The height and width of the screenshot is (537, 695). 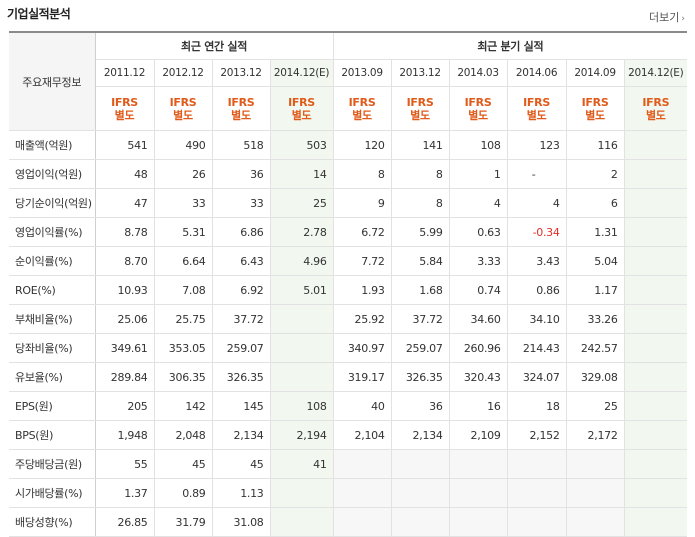 I want to click on more-link: 더보기 ›, so click(x=667, y=17).